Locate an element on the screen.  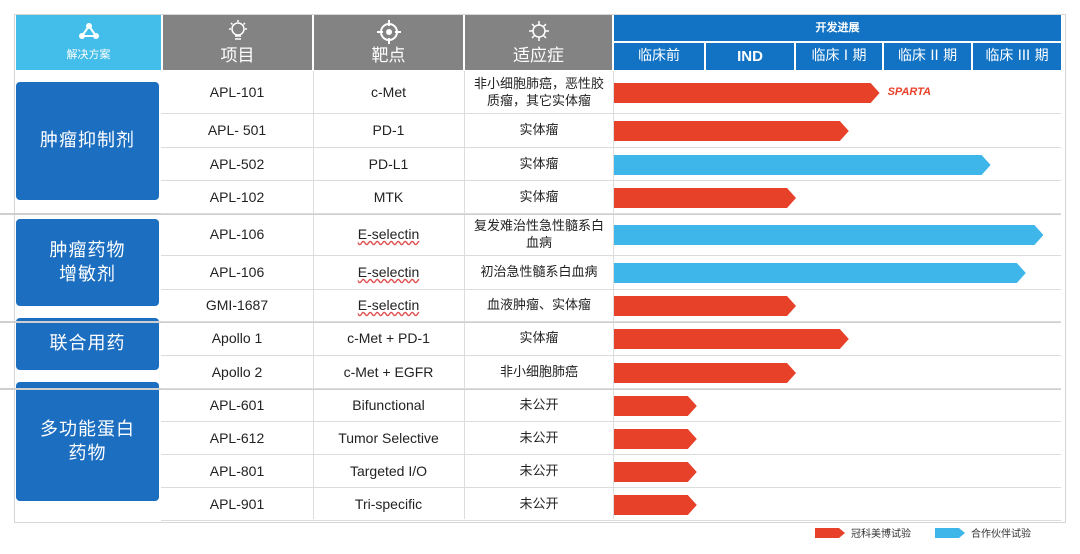
indication-cell: 复发难治性急性髓系白血病 is located at coordinates (538, 234).